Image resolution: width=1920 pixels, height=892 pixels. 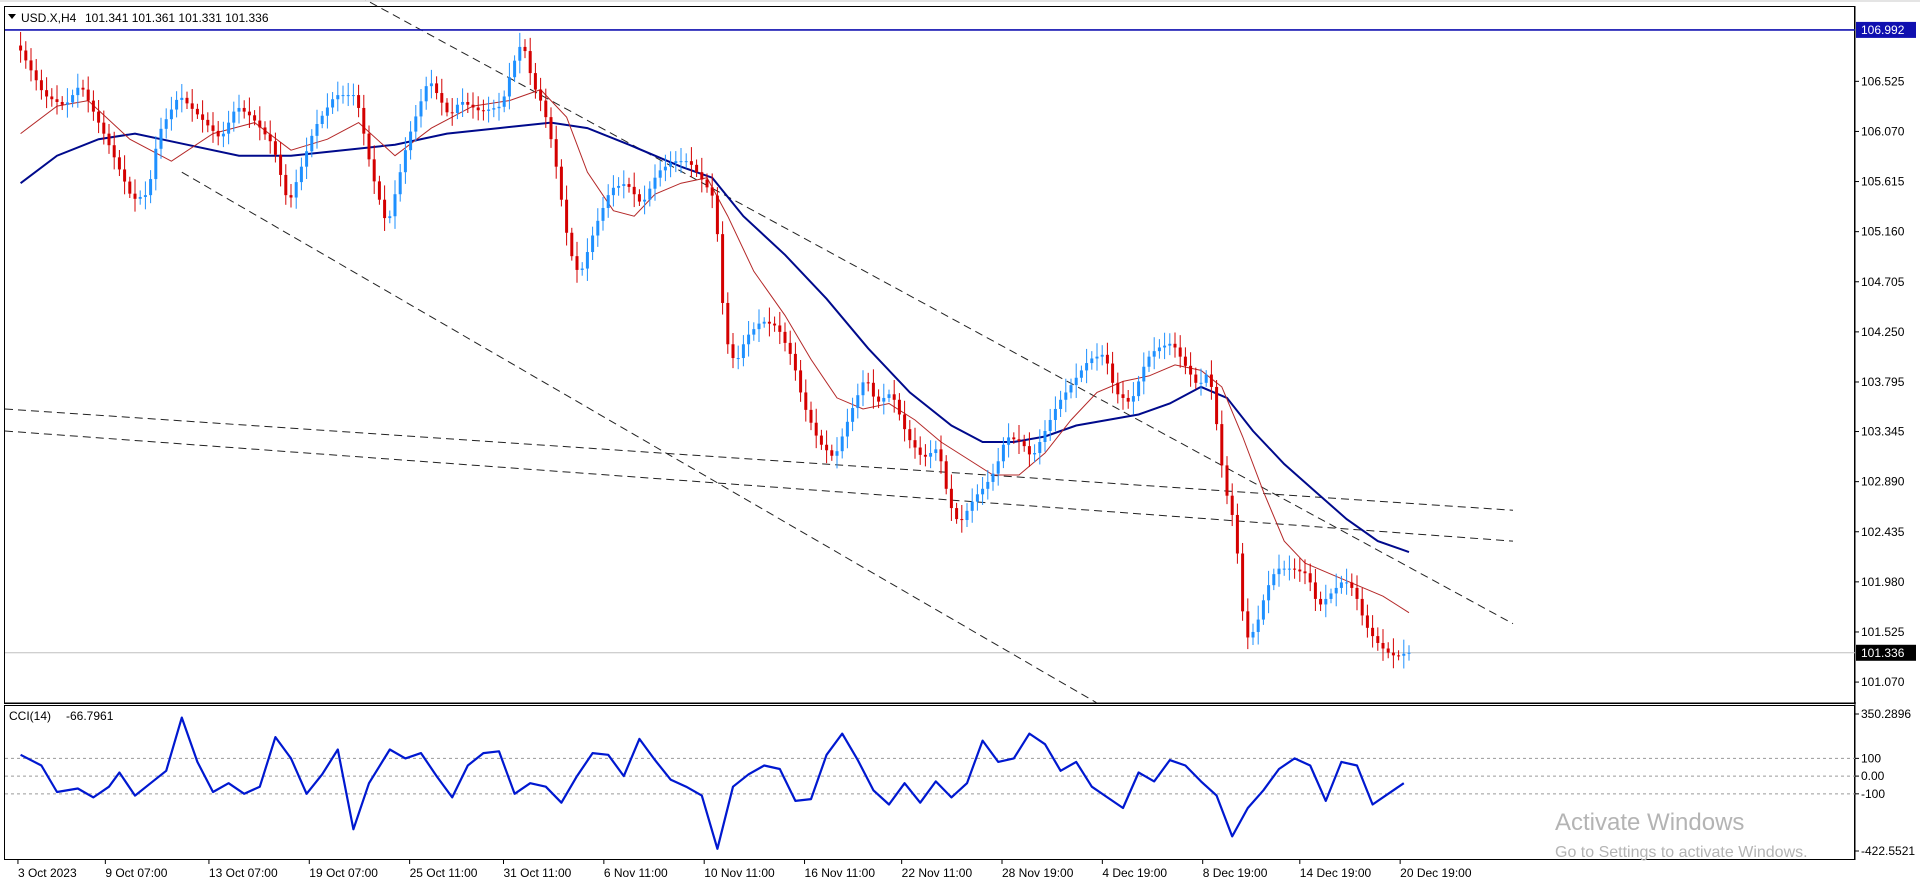 What do you see at coordinates (759, 459) in the screenshot?
I see `horizontal-trendline-upper` at bounding box center [759, 459].